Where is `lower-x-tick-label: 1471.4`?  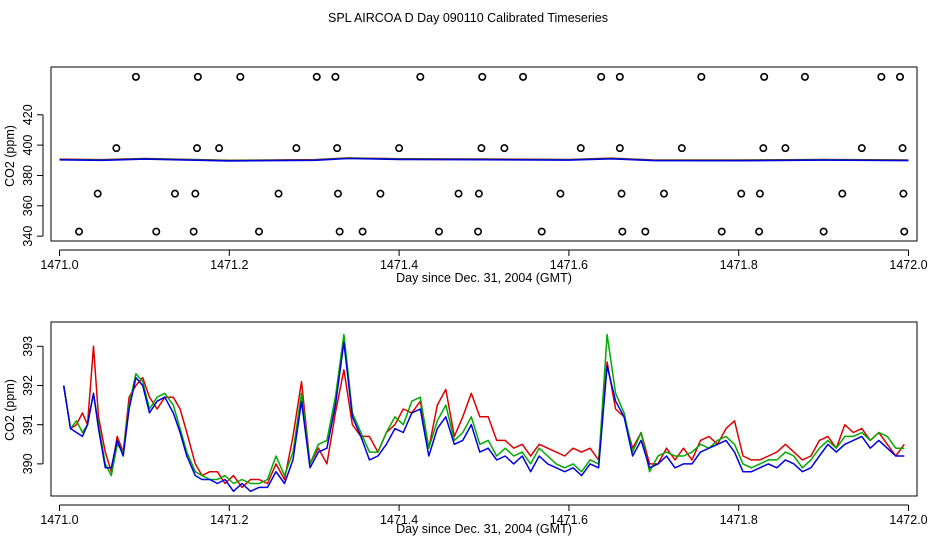
lower-x-tick-label: 1471.4 is located at coordinates (399, 520).